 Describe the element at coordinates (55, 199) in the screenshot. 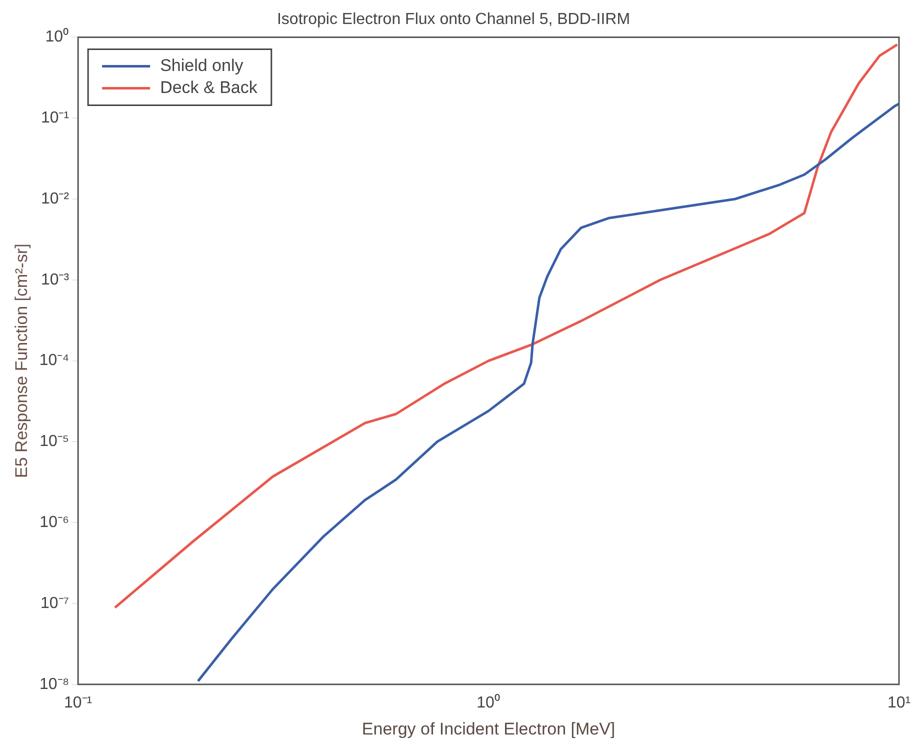

I see `y-tick-label: 10⁻²` at that location.